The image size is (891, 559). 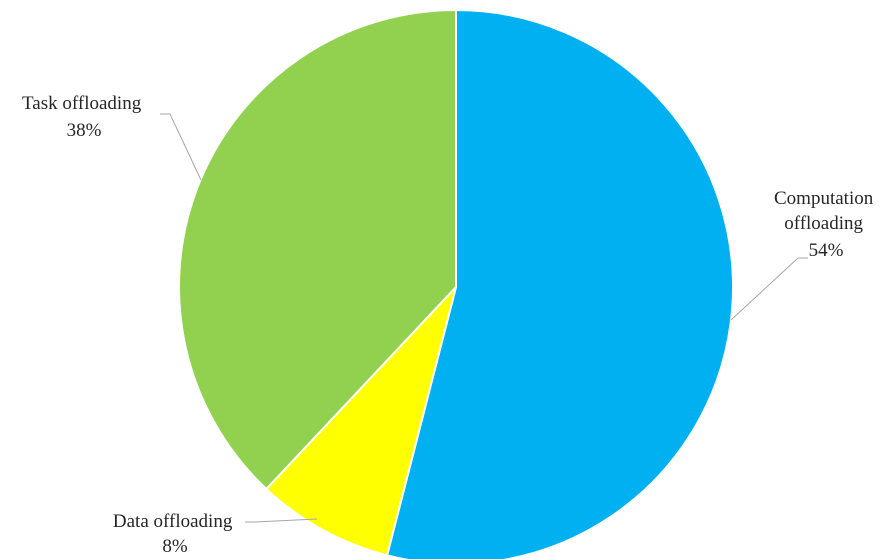 I want to click on leader-data, so click(x=281, y=520).